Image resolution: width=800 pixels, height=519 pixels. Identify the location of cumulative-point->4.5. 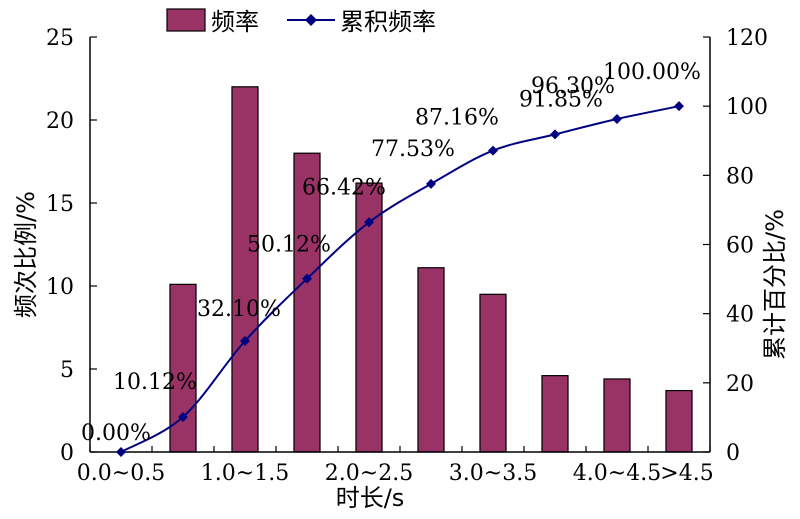
(679, 106).